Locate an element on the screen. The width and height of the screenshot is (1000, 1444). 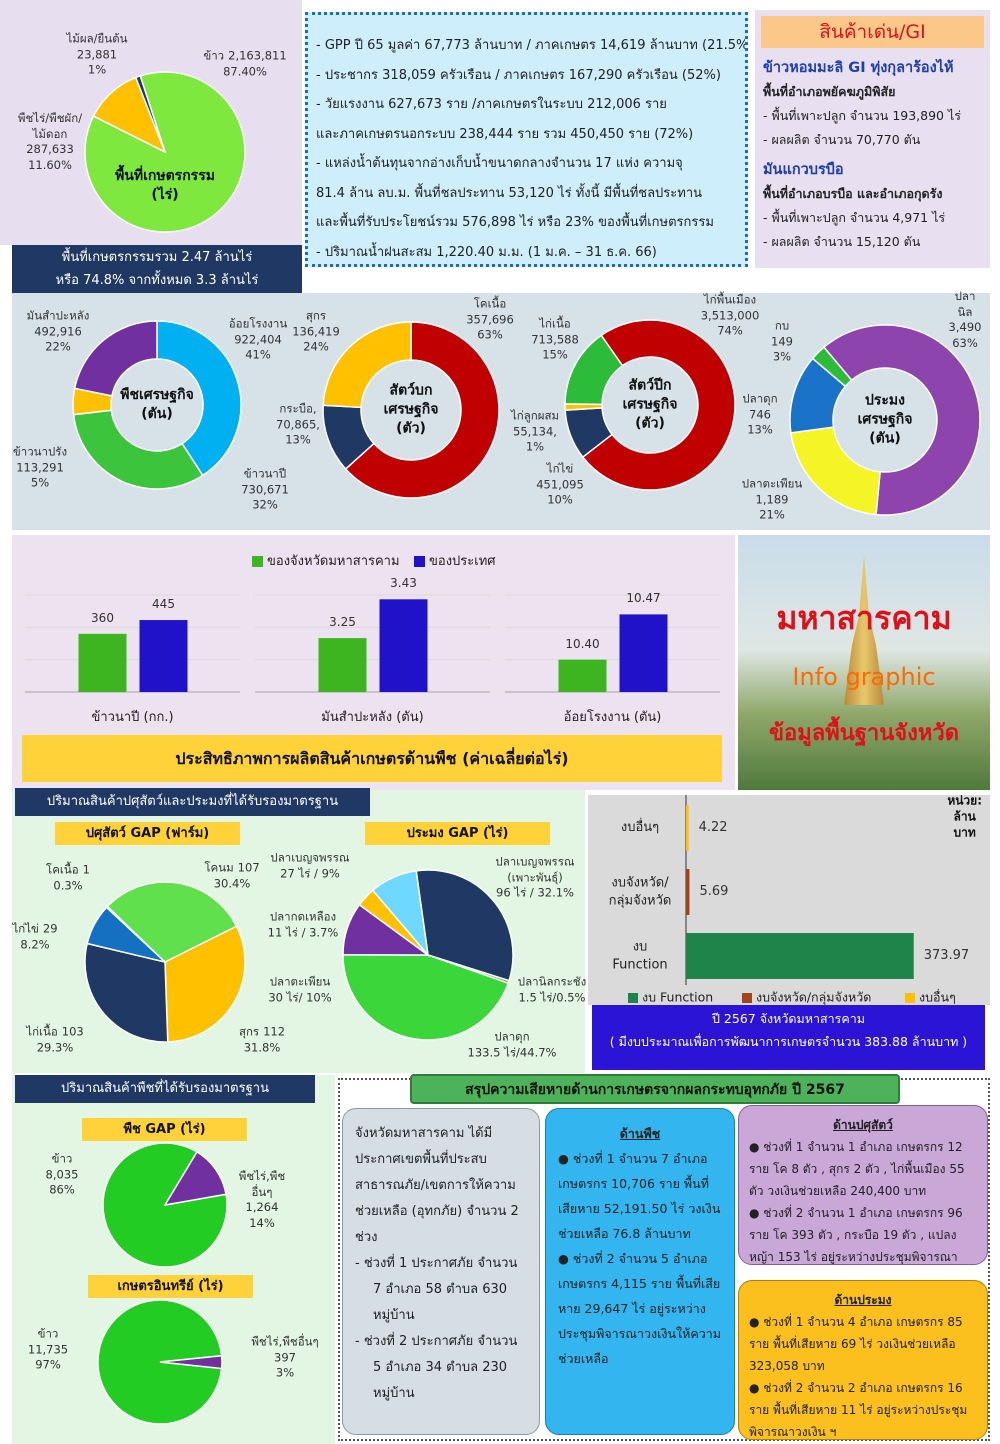
slice-label: ไก่พื้นเมือง 3,513,000 74% is located at coordinates (730, 316).